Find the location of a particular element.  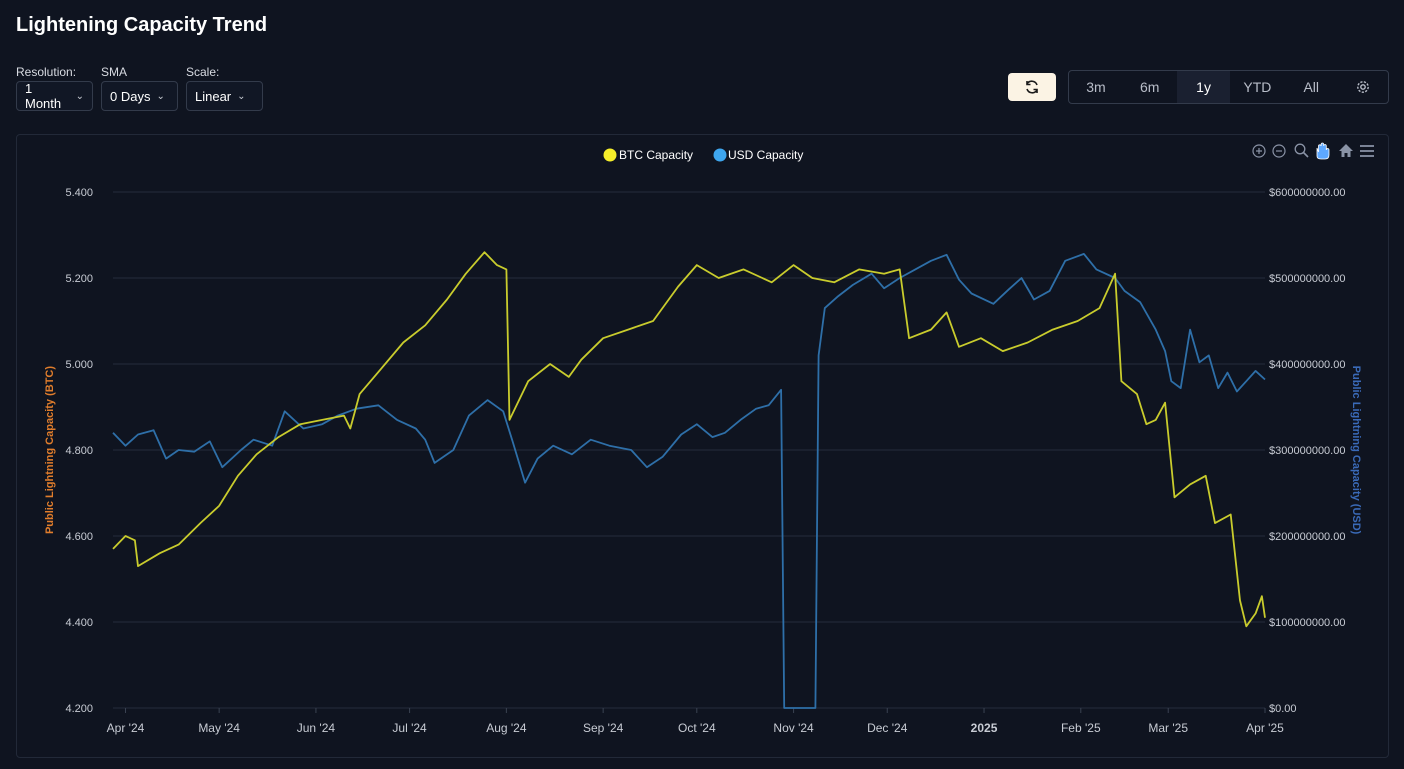

legend-item-btc: BTC Capacity is located at coordinates (648, 155).